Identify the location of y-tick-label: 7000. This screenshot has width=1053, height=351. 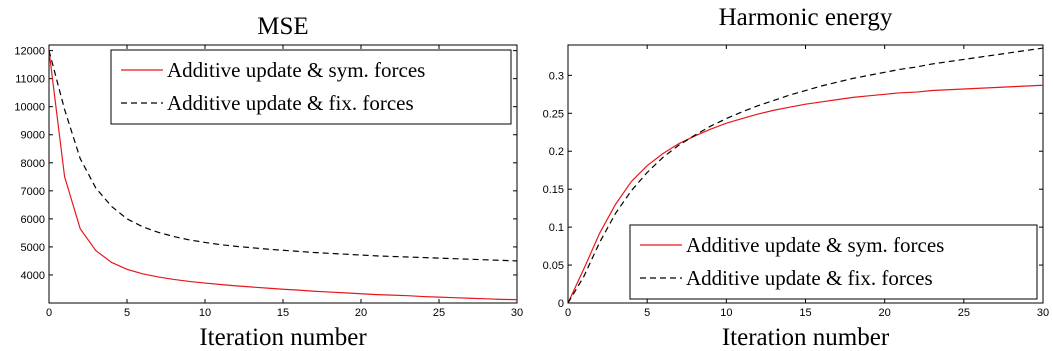
(33, 192).